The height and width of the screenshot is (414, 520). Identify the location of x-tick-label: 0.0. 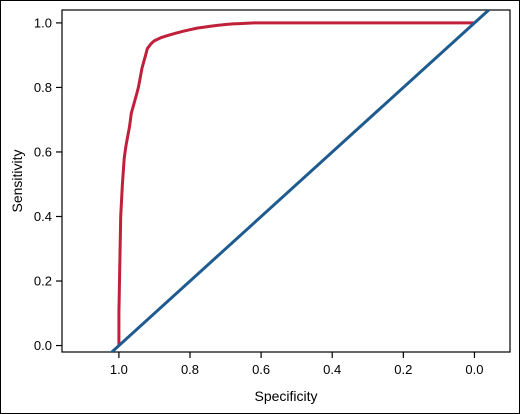
(474, 369).